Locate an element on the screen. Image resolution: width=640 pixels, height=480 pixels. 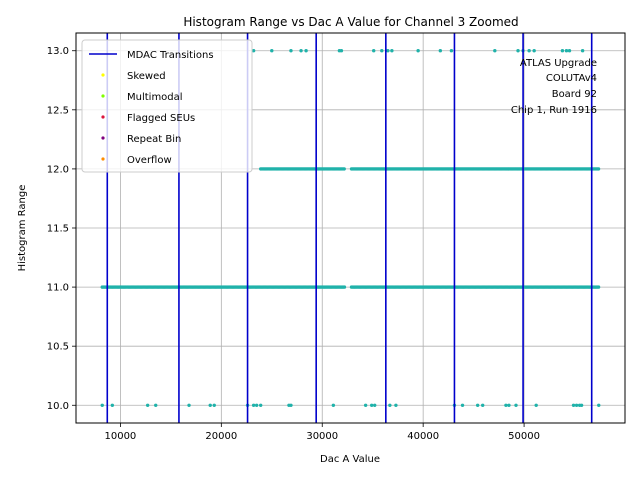
y-tick-label: 11.5 is located at coordinates (58, 229).